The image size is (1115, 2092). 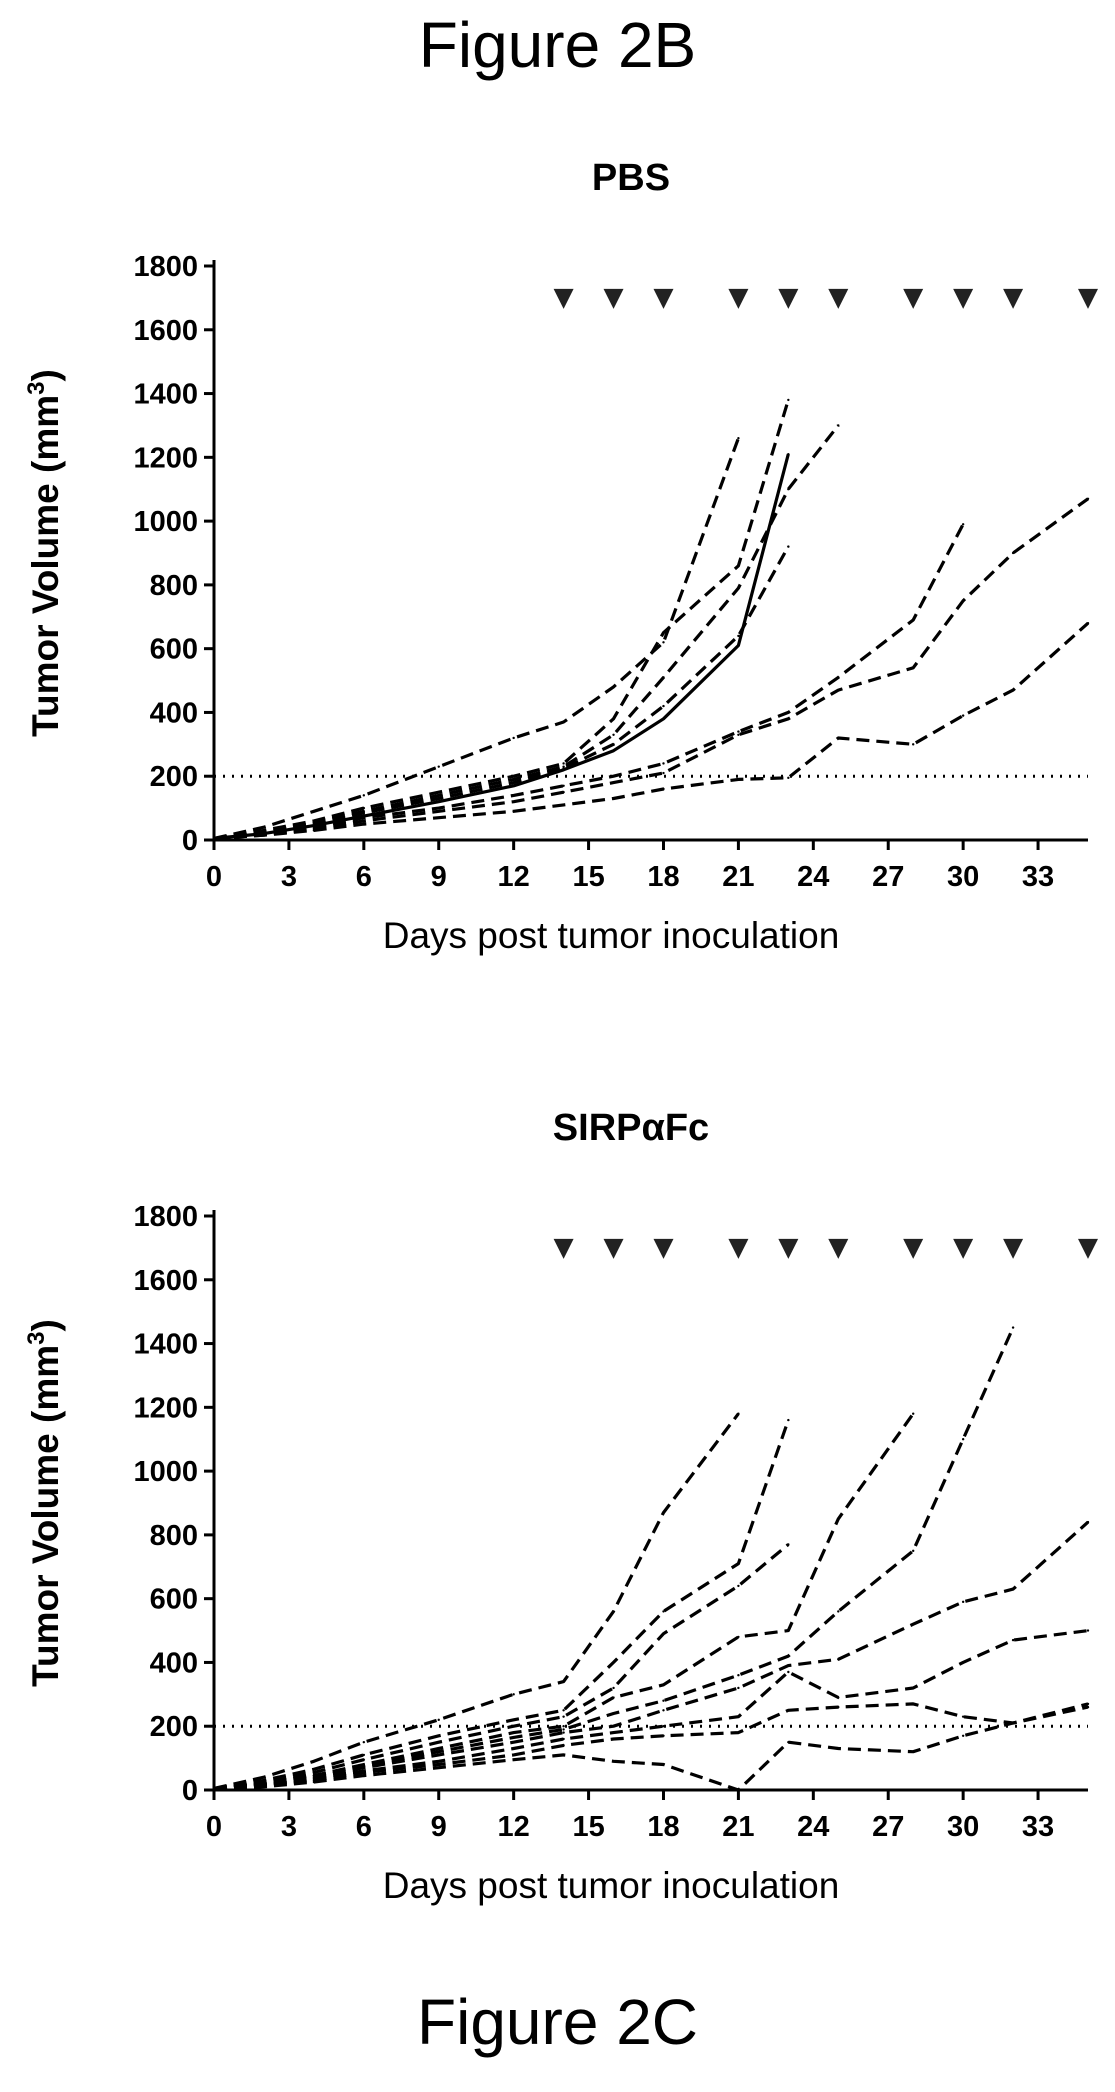 I want to click on y-axis-label: Tumor Volume (mm3), so click(x=44, y=1503).